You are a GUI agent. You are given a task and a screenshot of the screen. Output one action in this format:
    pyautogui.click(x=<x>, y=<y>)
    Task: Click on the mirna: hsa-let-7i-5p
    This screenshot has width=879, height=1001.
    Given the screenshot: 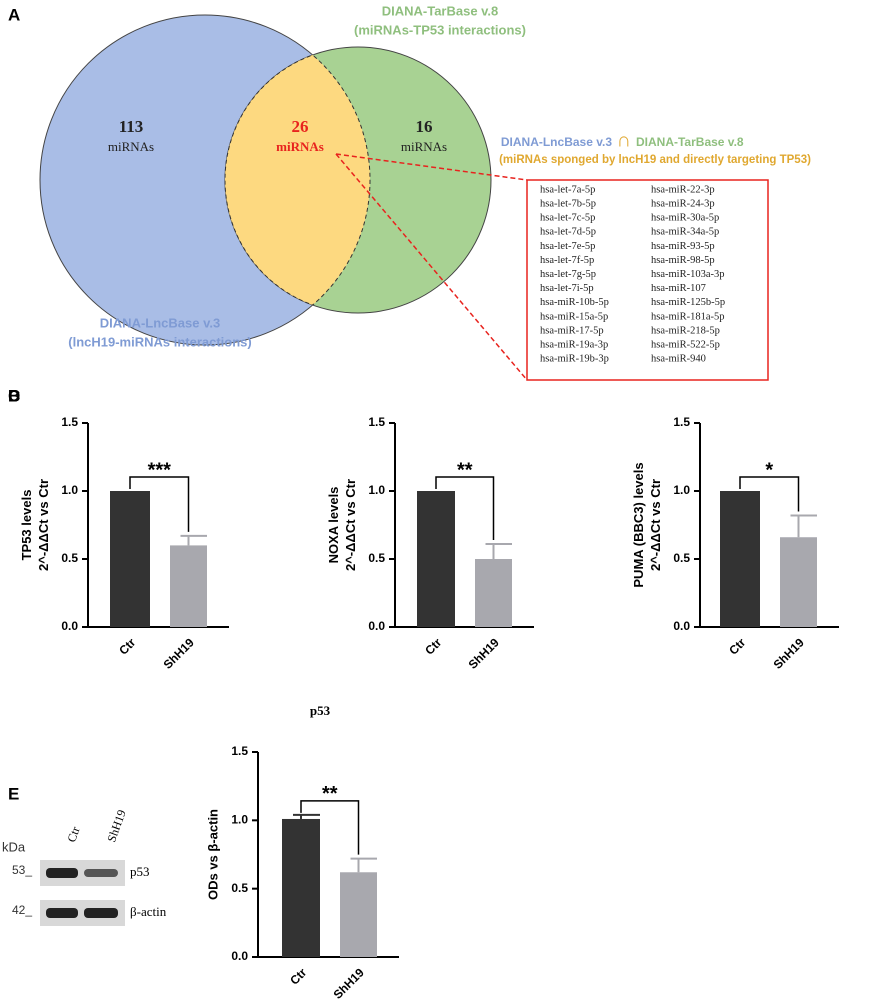 What is the action you would take?
    pyautogui.click(x=567, y=288)
    